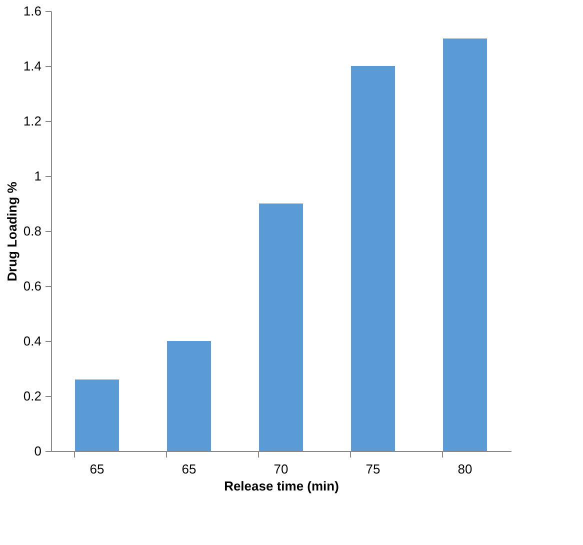 The height and width of the screenshot is (545, 583). Describe the element at coordinates (32, 396) in the screenshot. I see `y-tick-label: 0.2` at that location.